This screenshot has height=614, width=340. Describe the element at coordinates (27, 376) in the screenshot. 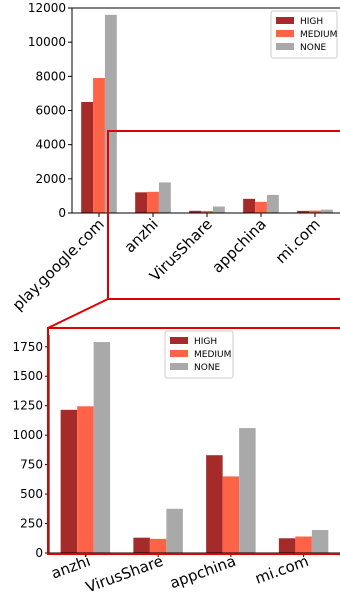

I see `y-tick-label: 1500` at that location.